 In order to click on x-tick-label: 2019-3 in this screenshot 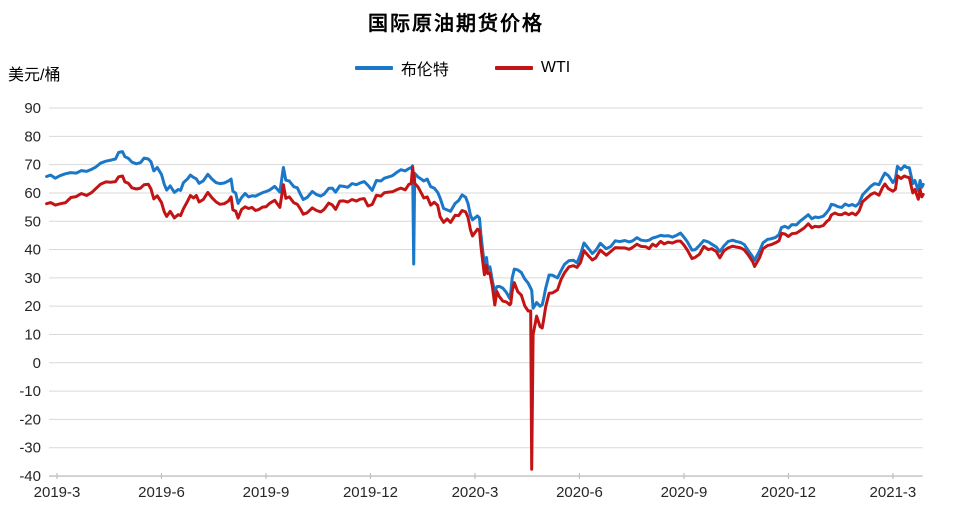, I will do `click(57, 492)`.